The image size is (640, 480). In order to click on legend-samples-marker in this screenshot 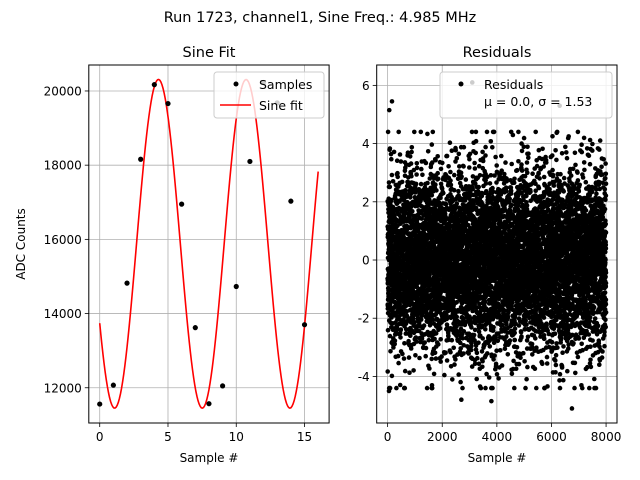, I will do `click(236, 84)`.